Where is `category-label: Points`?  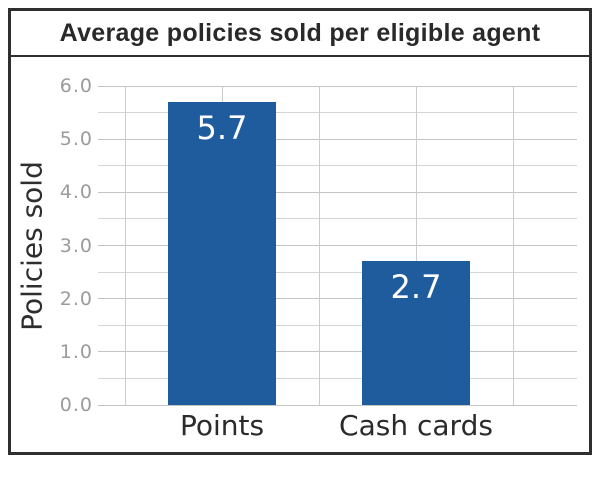
category-label: Points is located at coordinates (222, 425).